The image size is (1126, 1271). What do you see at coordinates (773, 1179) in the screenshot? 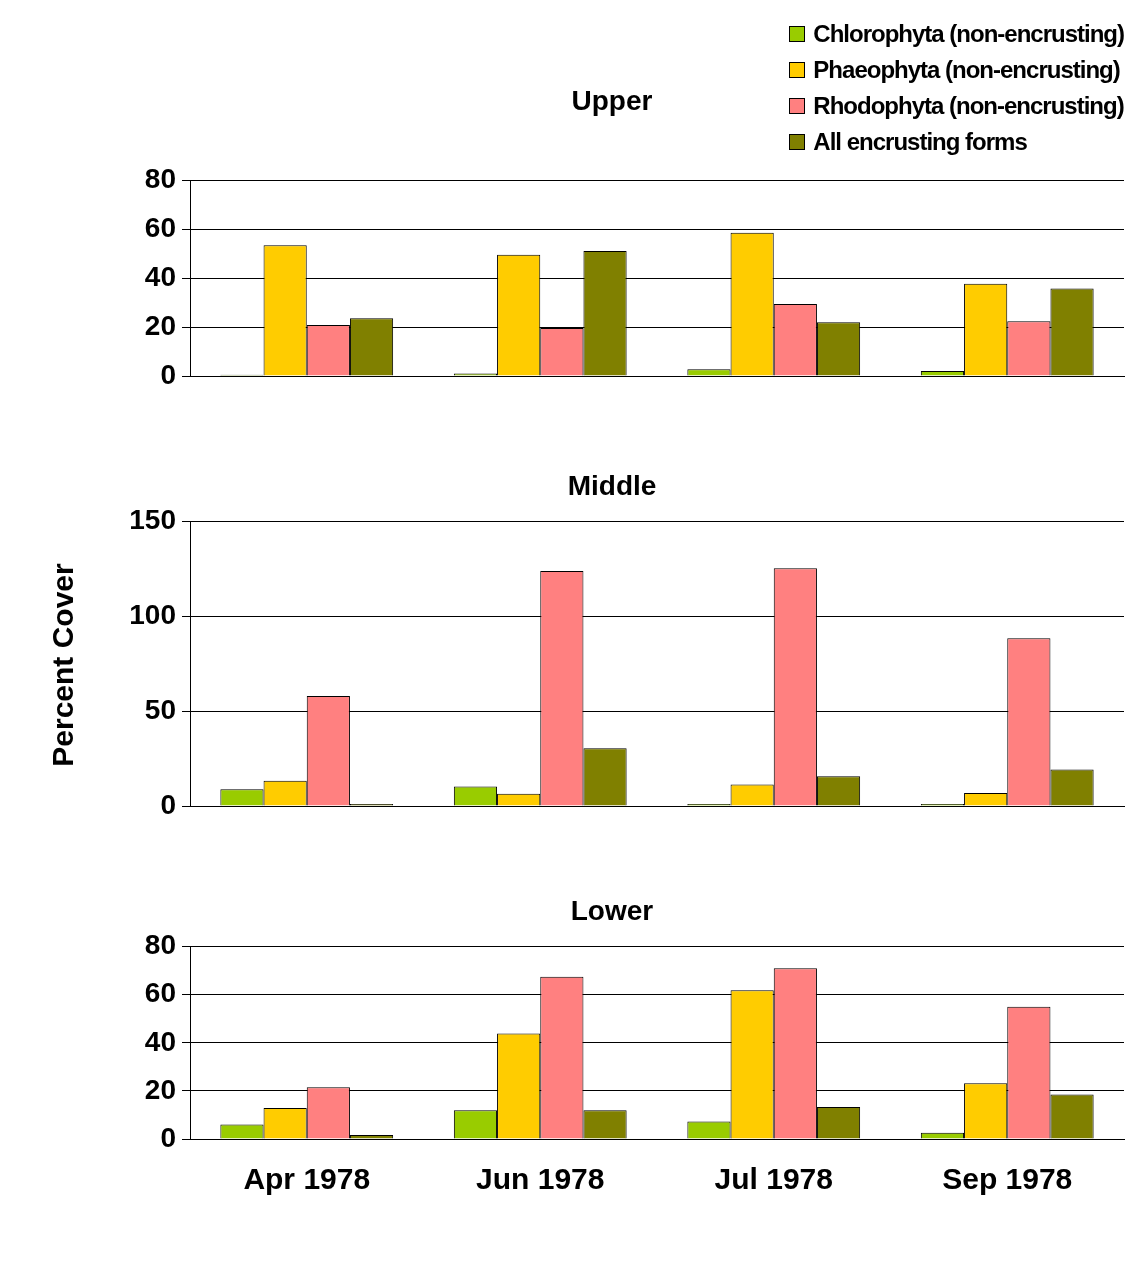
I see `x-tick-label: Jul 1978` at bounding box center [773, 1179].